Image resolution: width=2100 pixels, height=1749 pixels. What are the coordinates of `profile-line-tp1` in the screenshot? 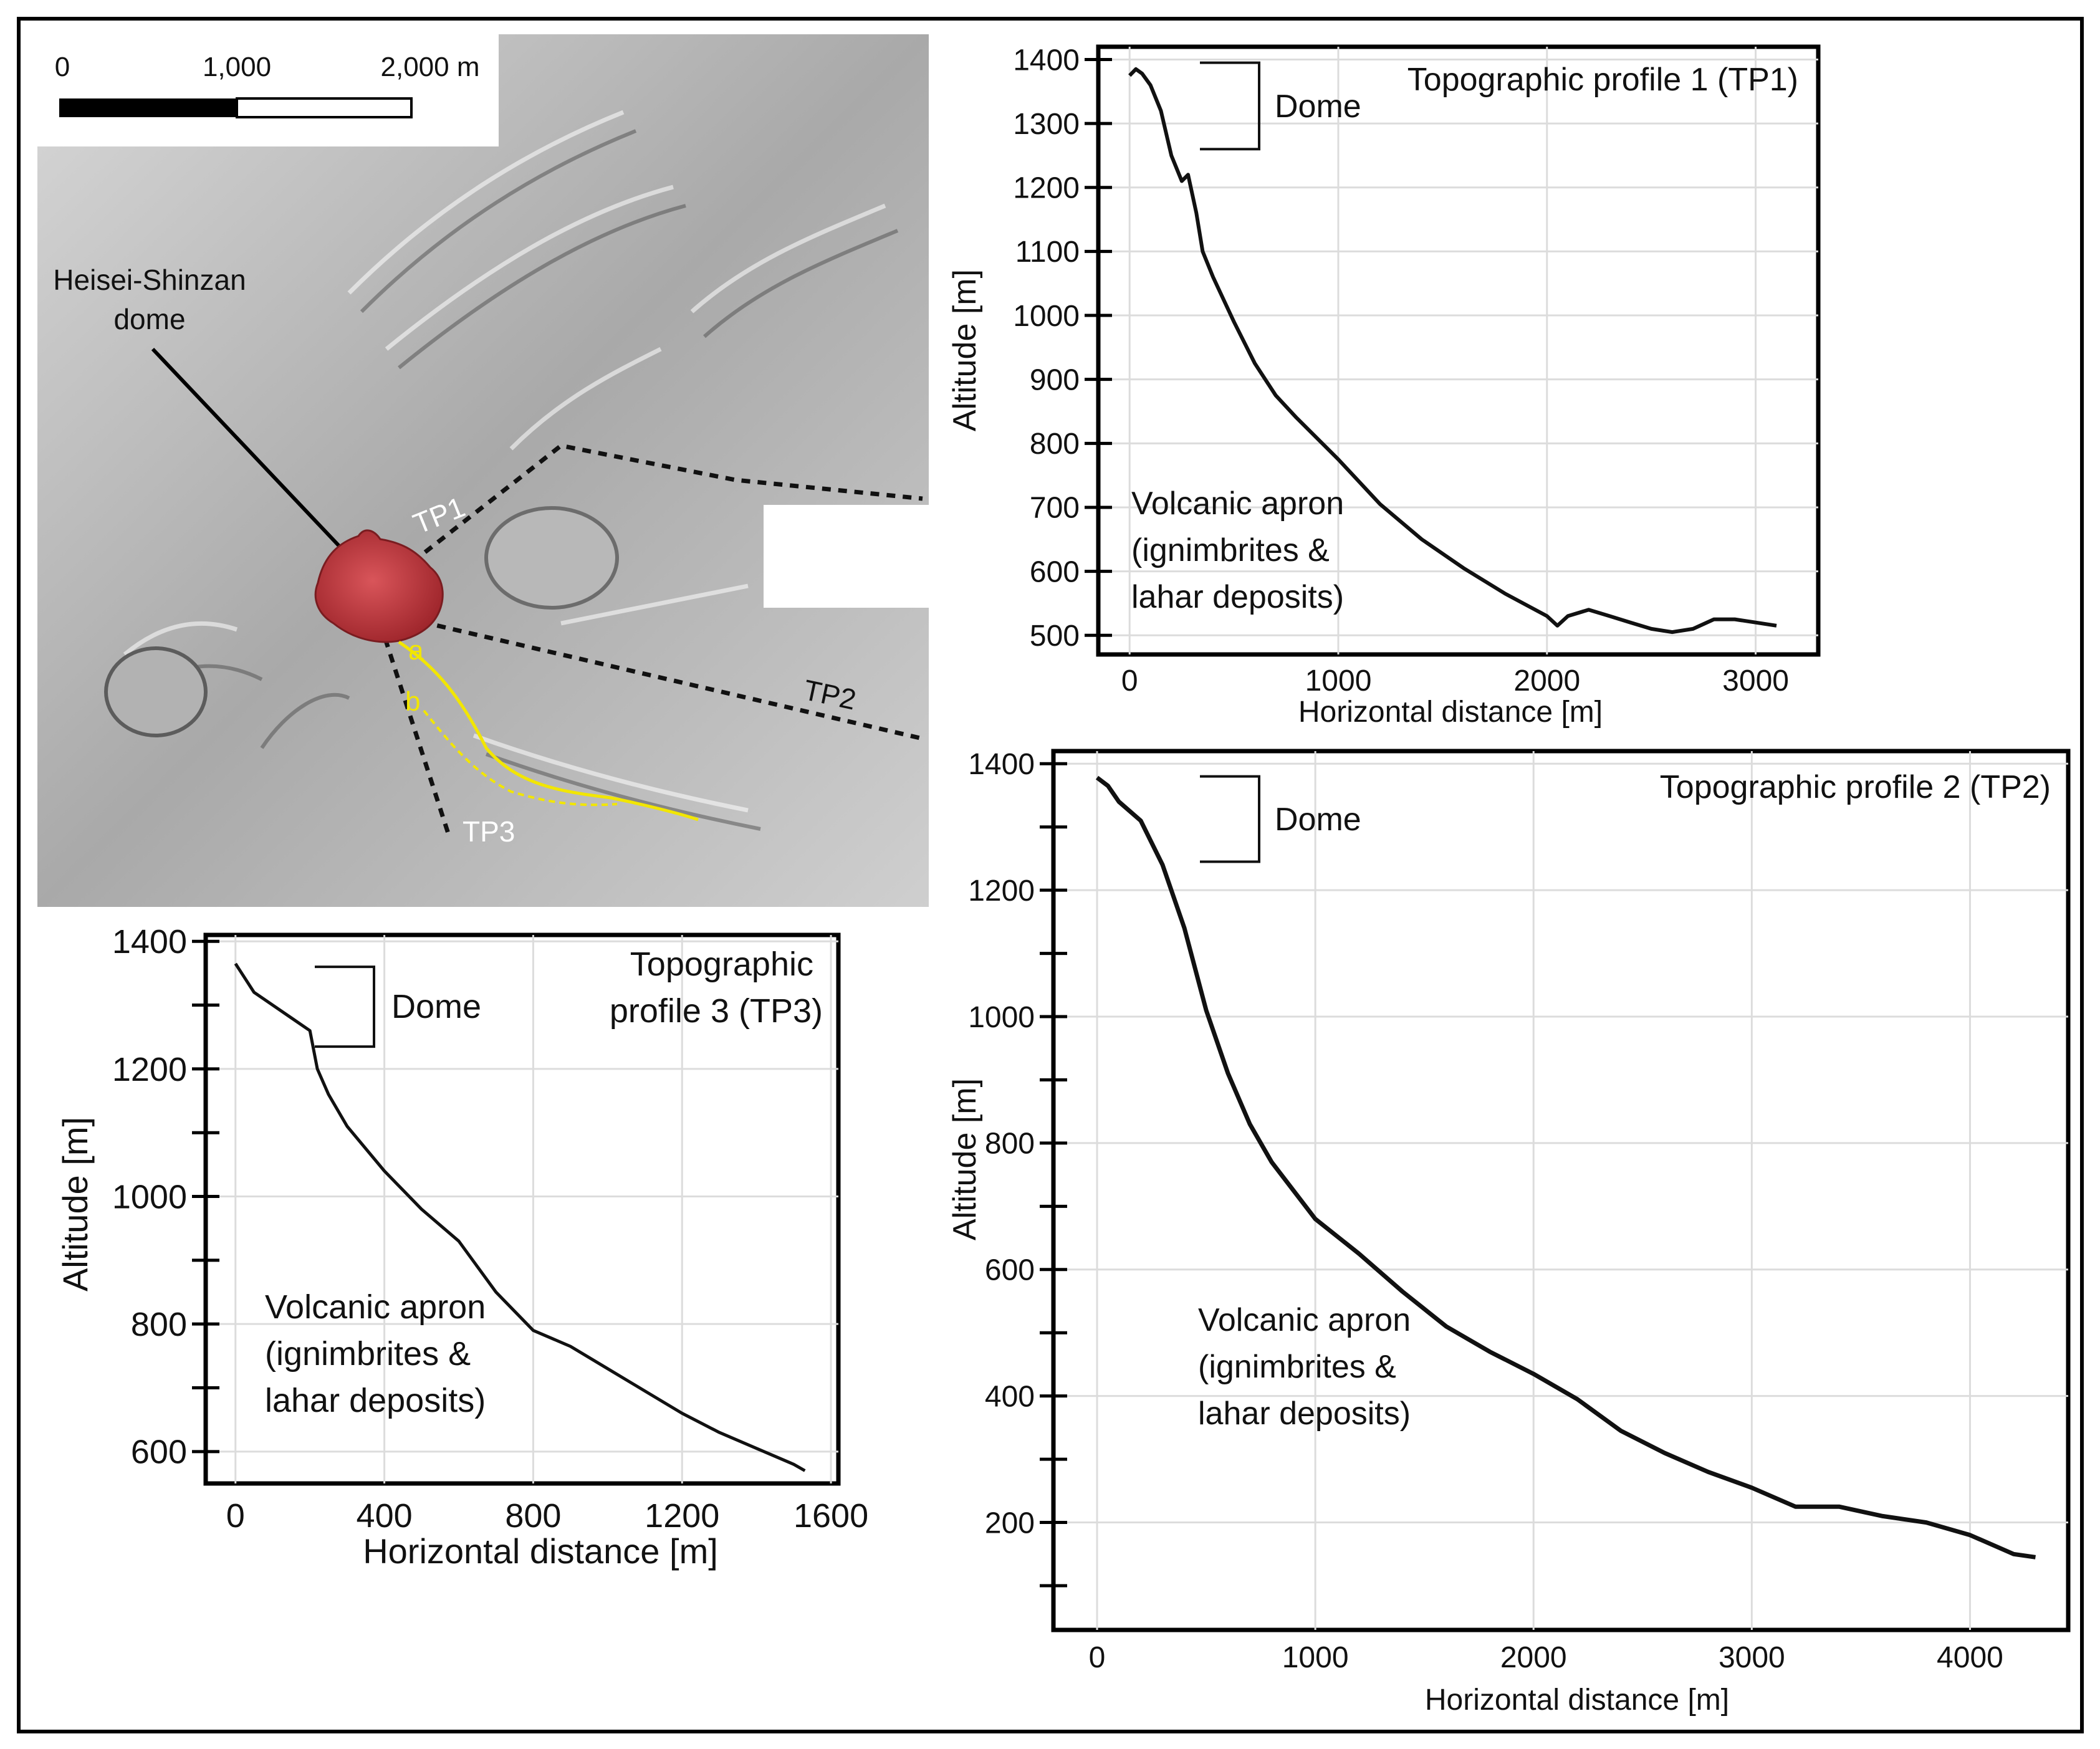 It's located at (648, 518).